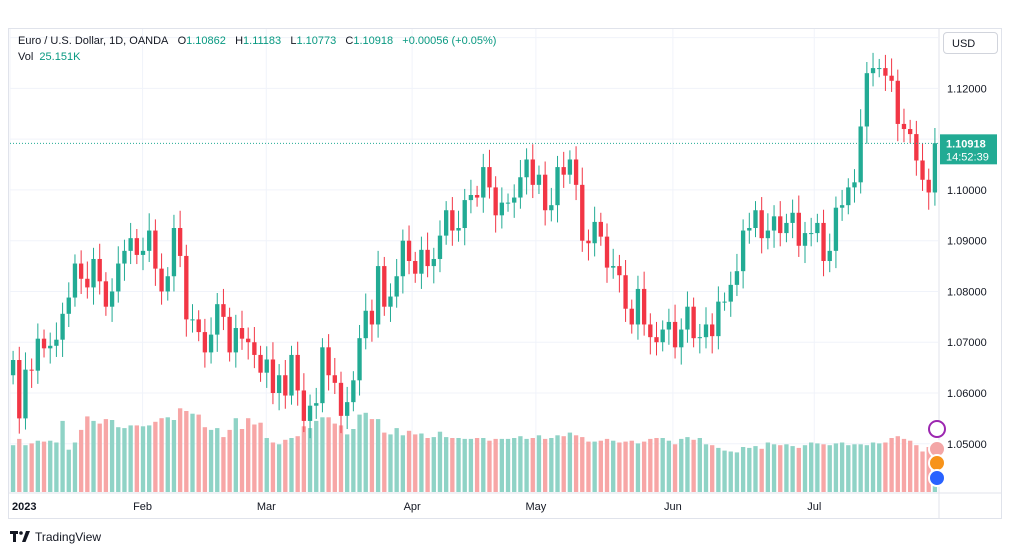  I want to click on volume-legend: Vol 25.151K, so click(49, 57).